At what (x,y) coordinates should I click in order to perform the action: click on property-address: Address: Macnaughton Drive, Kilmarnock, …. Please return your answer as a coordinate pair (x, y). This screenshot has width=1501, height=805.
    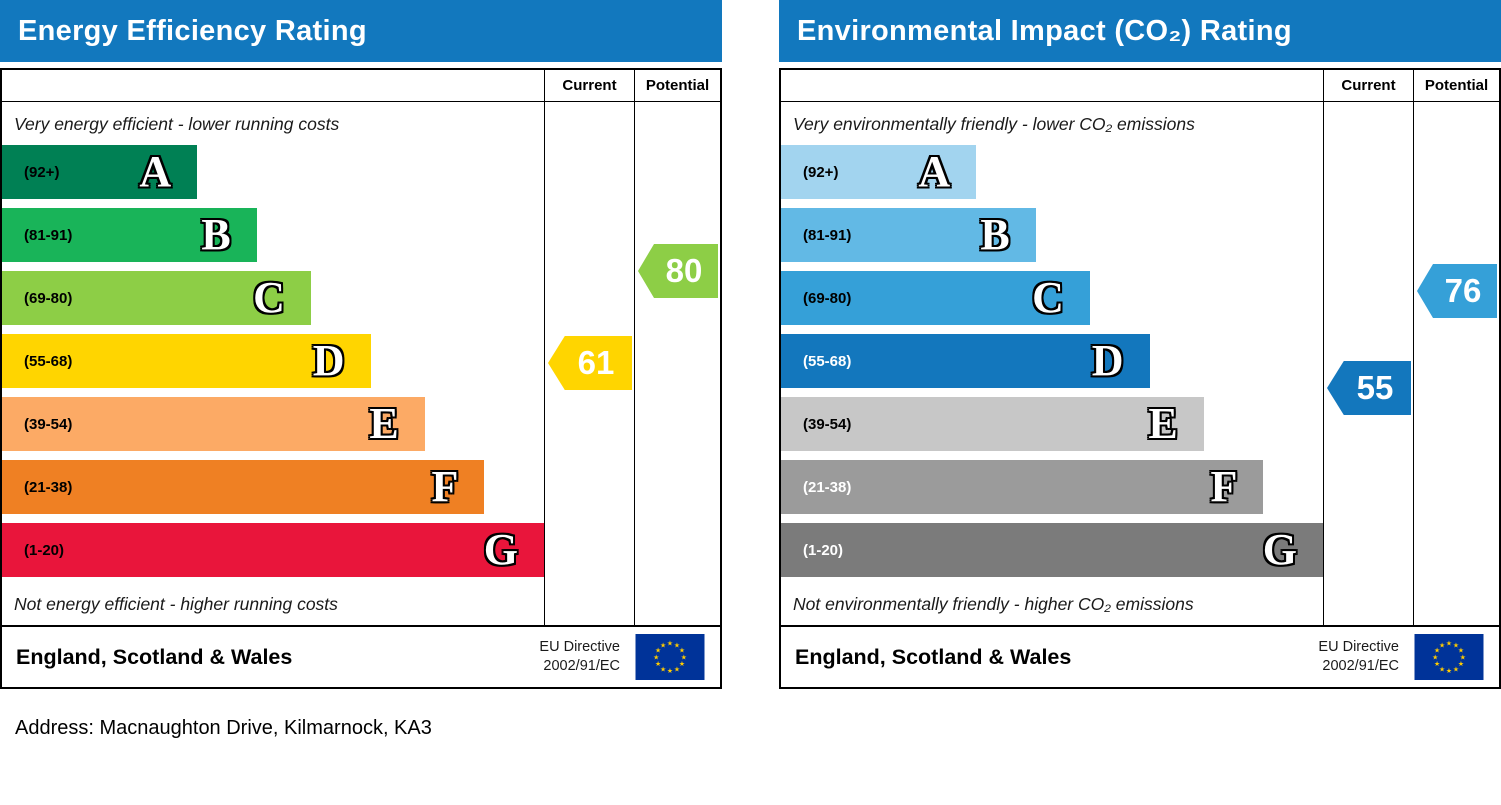
    Looking at the image, I should click on (223, 728).